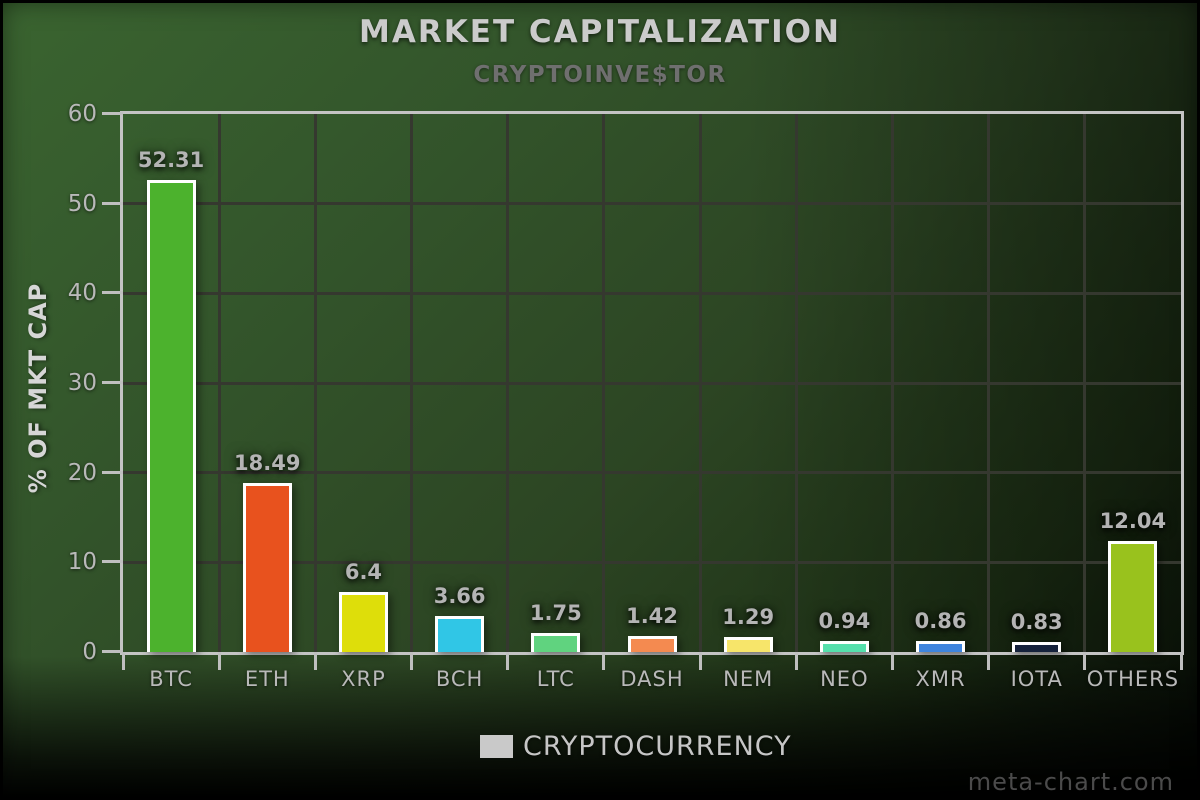  What do you see at coordinates (556, 642) in the screenshot?
I see `bar-ltc` at bounding box center [556, 642].